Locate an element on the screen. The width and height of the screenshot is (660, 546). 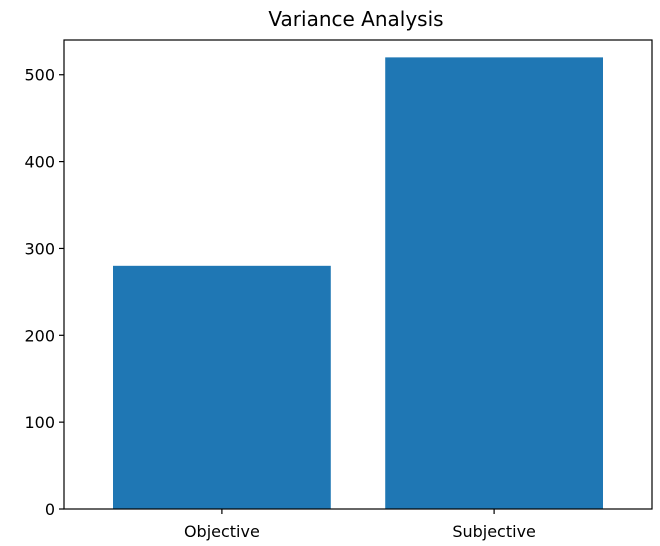
y-tick-label: 300 is located at coordinates (39, 248).